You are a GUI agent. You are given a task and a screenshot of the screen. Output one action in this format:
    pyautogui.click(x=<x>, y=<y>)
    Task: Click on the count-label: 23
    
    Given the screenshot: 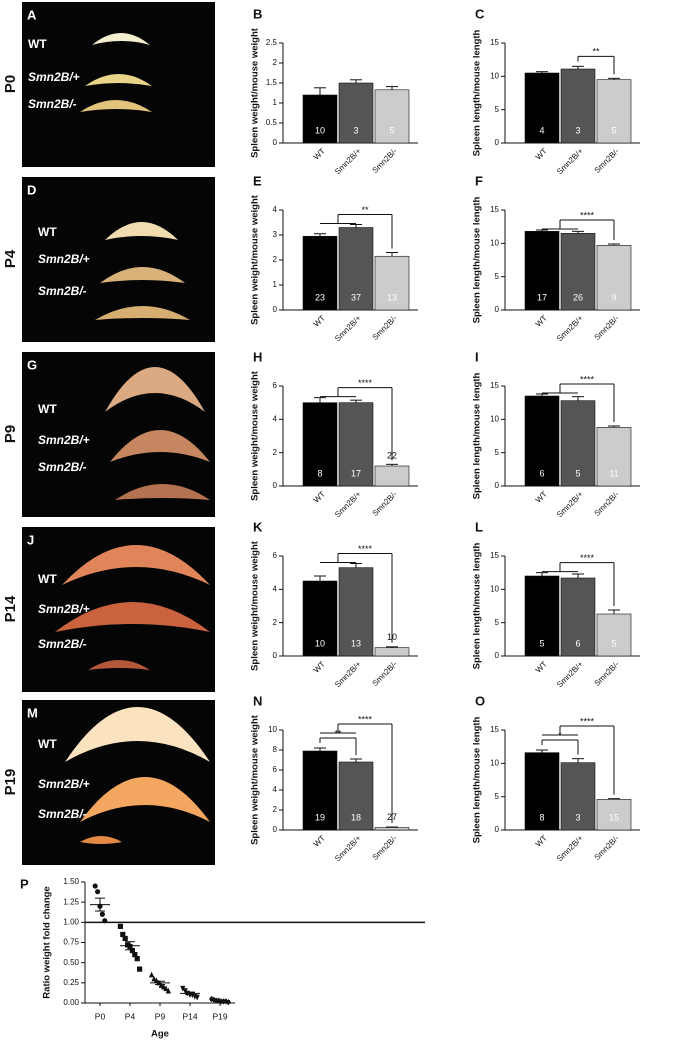 What is the action you would take?
    pyautogui.click(x=320, y=297)
    